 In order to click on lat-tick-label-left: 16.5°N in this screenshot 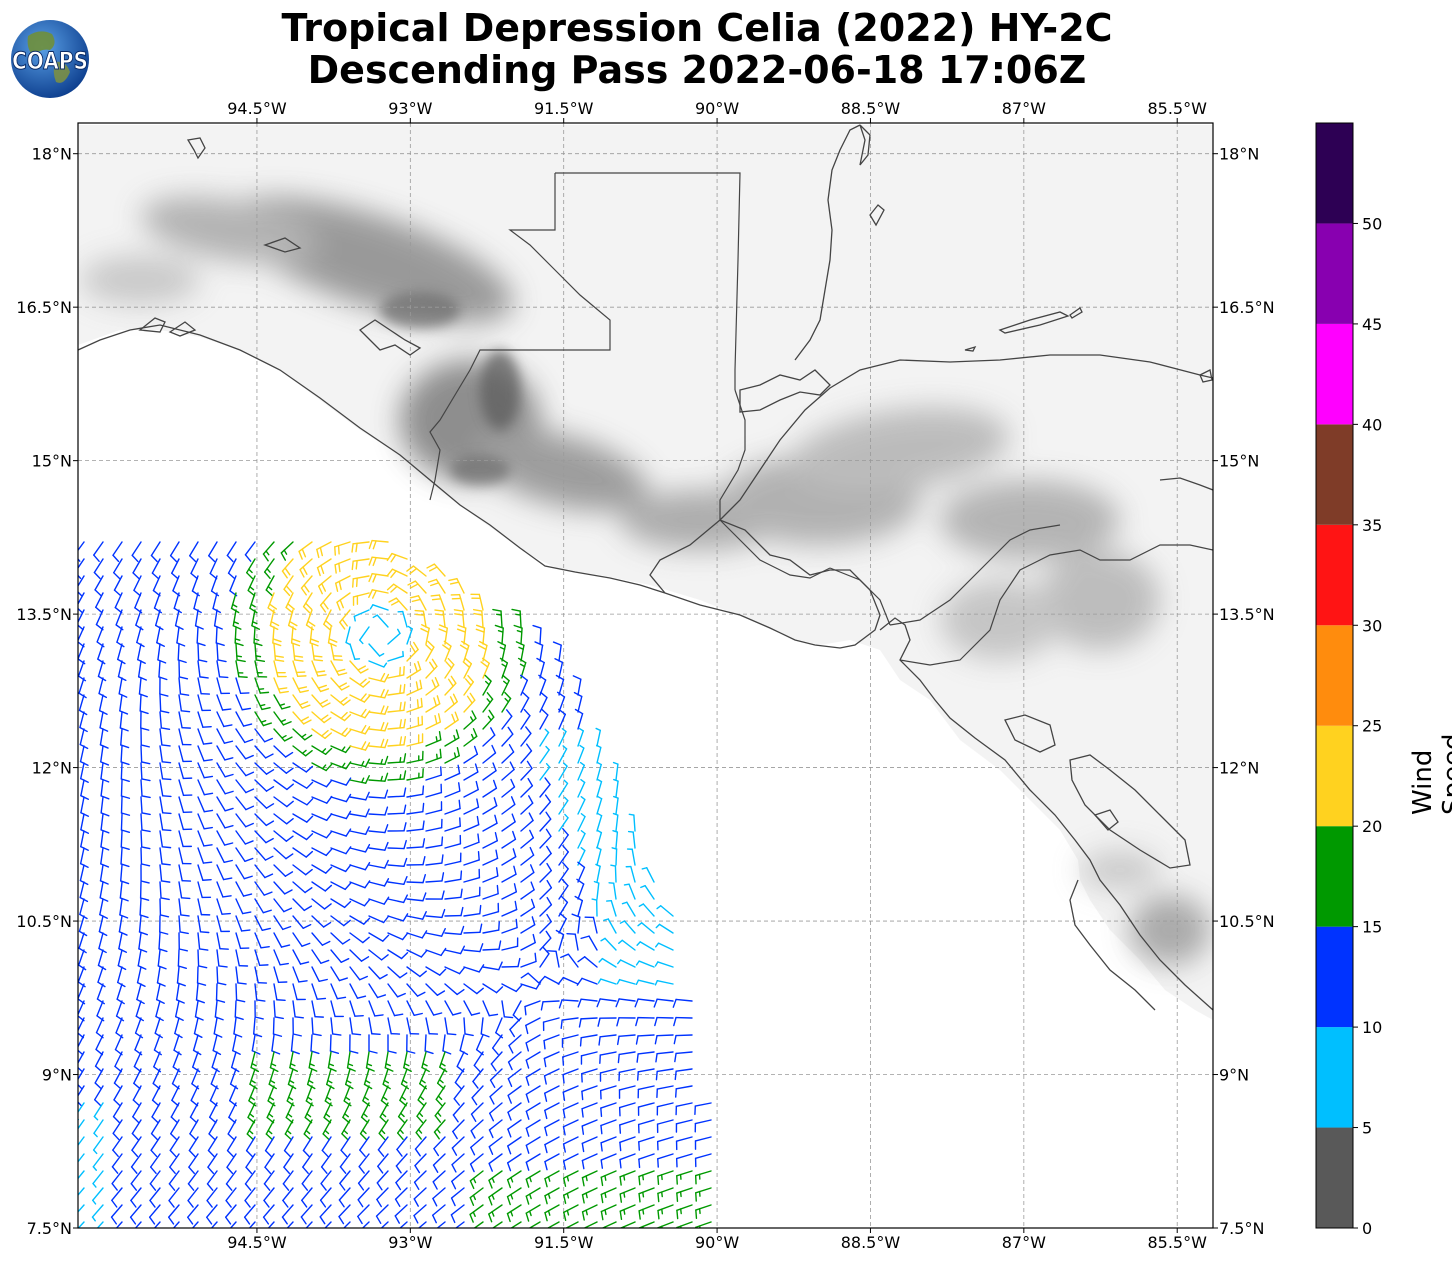, I will do `click(44, 307)`.